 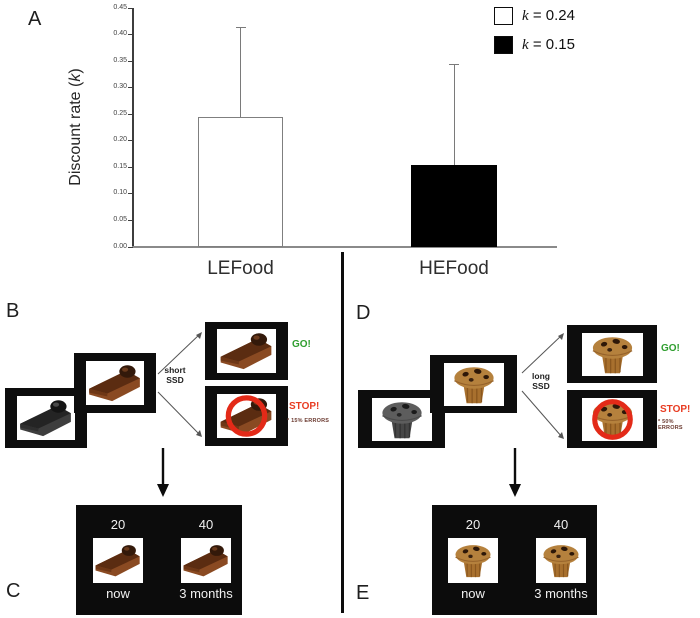 I want to click on x-category-lefood: LEFood, so click(x=240, y=268).